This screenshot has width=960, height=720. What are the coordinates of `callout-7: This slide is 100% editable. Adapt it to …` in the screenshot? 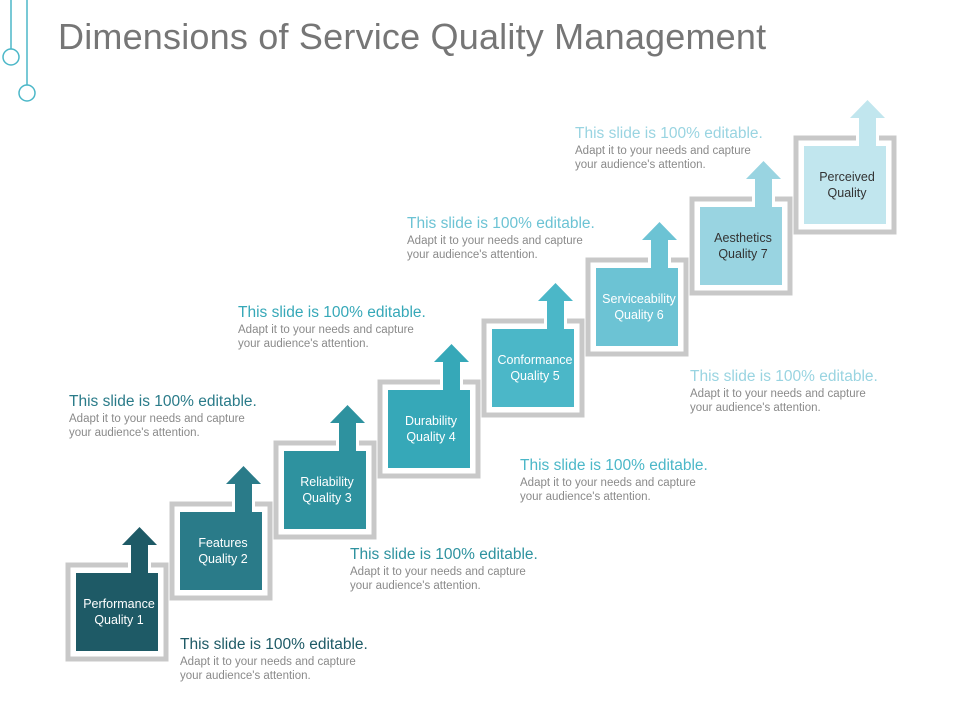 It's located at (810, 391).